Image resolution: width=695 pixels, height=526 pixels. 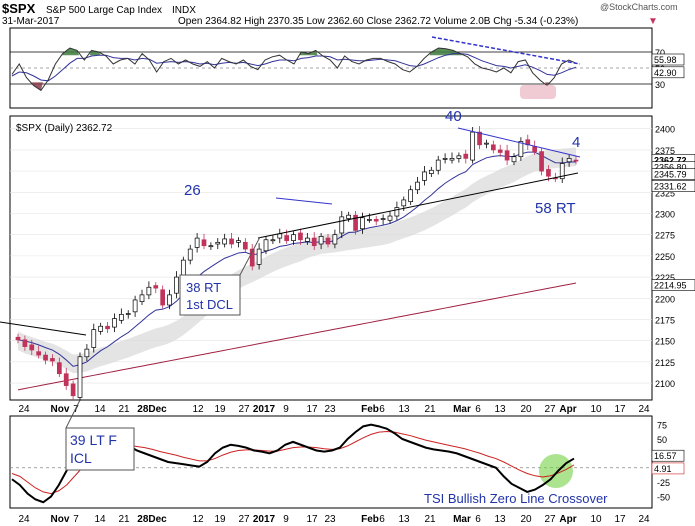 I want to click on price-tick-label: 2300, so click(x=665, y=214).